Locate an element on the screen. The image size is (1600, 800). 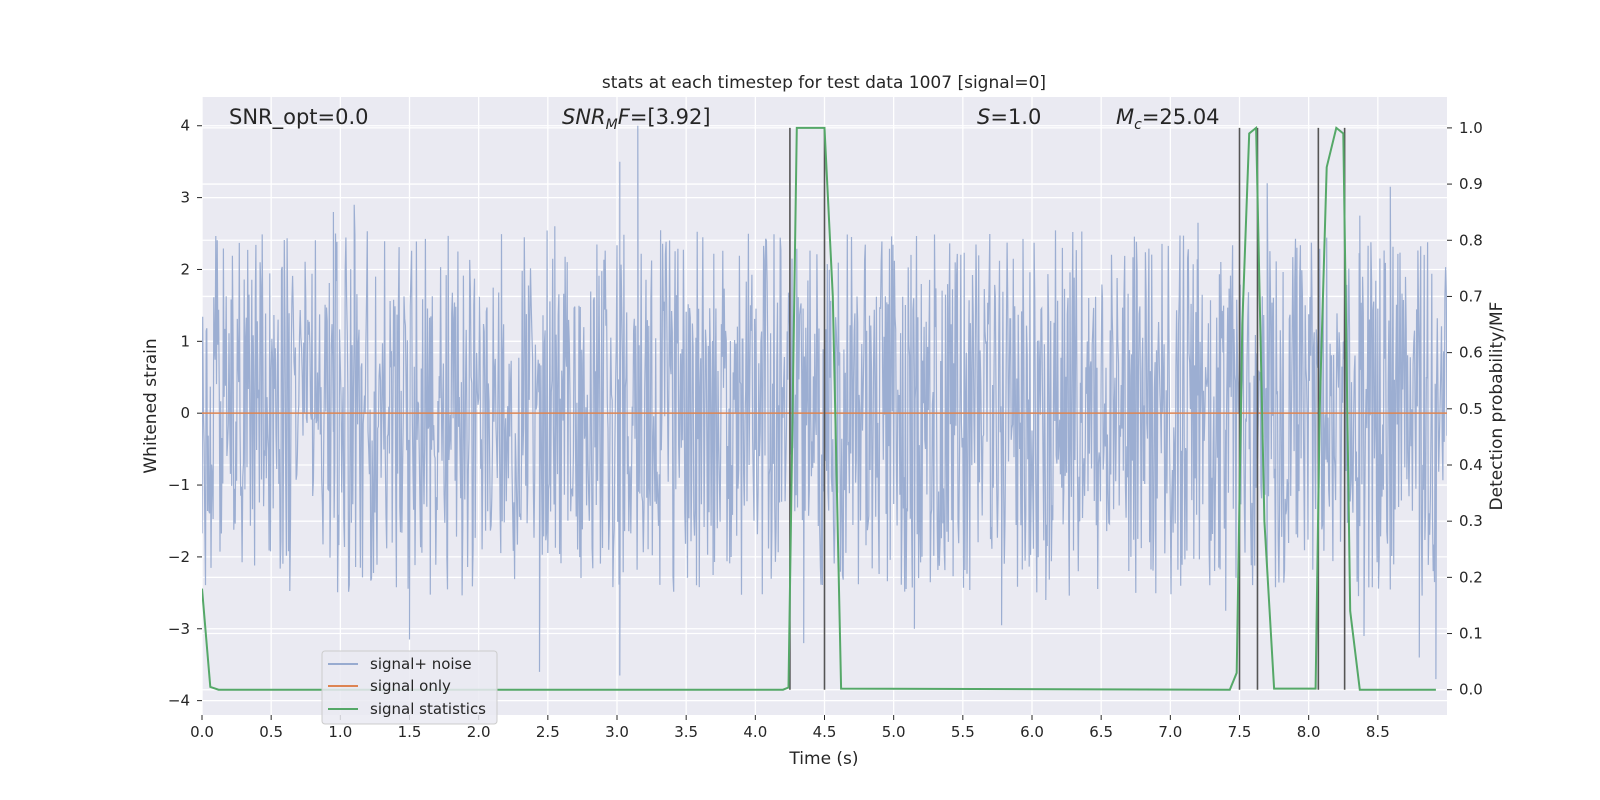
y-right-tick-label: 0.9 is located at coordinates (1471, 184).